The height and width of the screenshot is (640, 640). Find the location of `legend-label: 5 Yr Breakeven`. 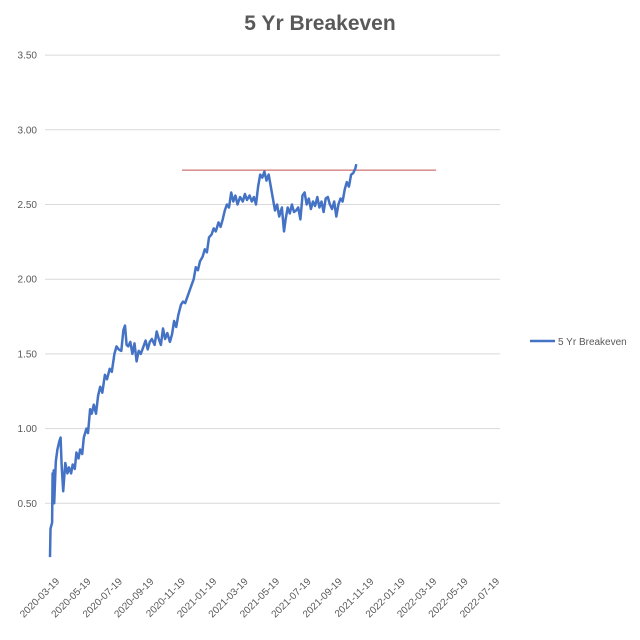

legend-label: 5 Yr Breakeven is located at coordinates (592, 342).